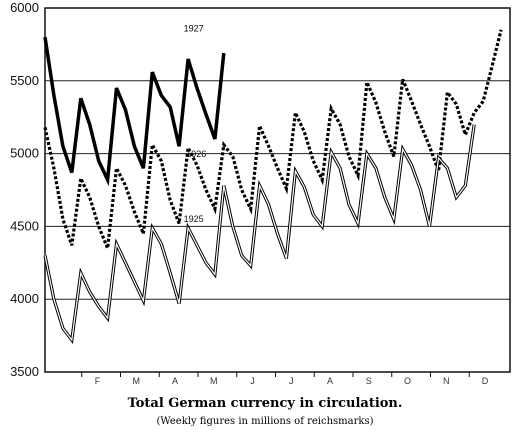 The height and width of the screenshot is (432, 519). Describe the element at coordinates (24, 80) in the screenshot. I see `y-tick-label: 5500` at that location.